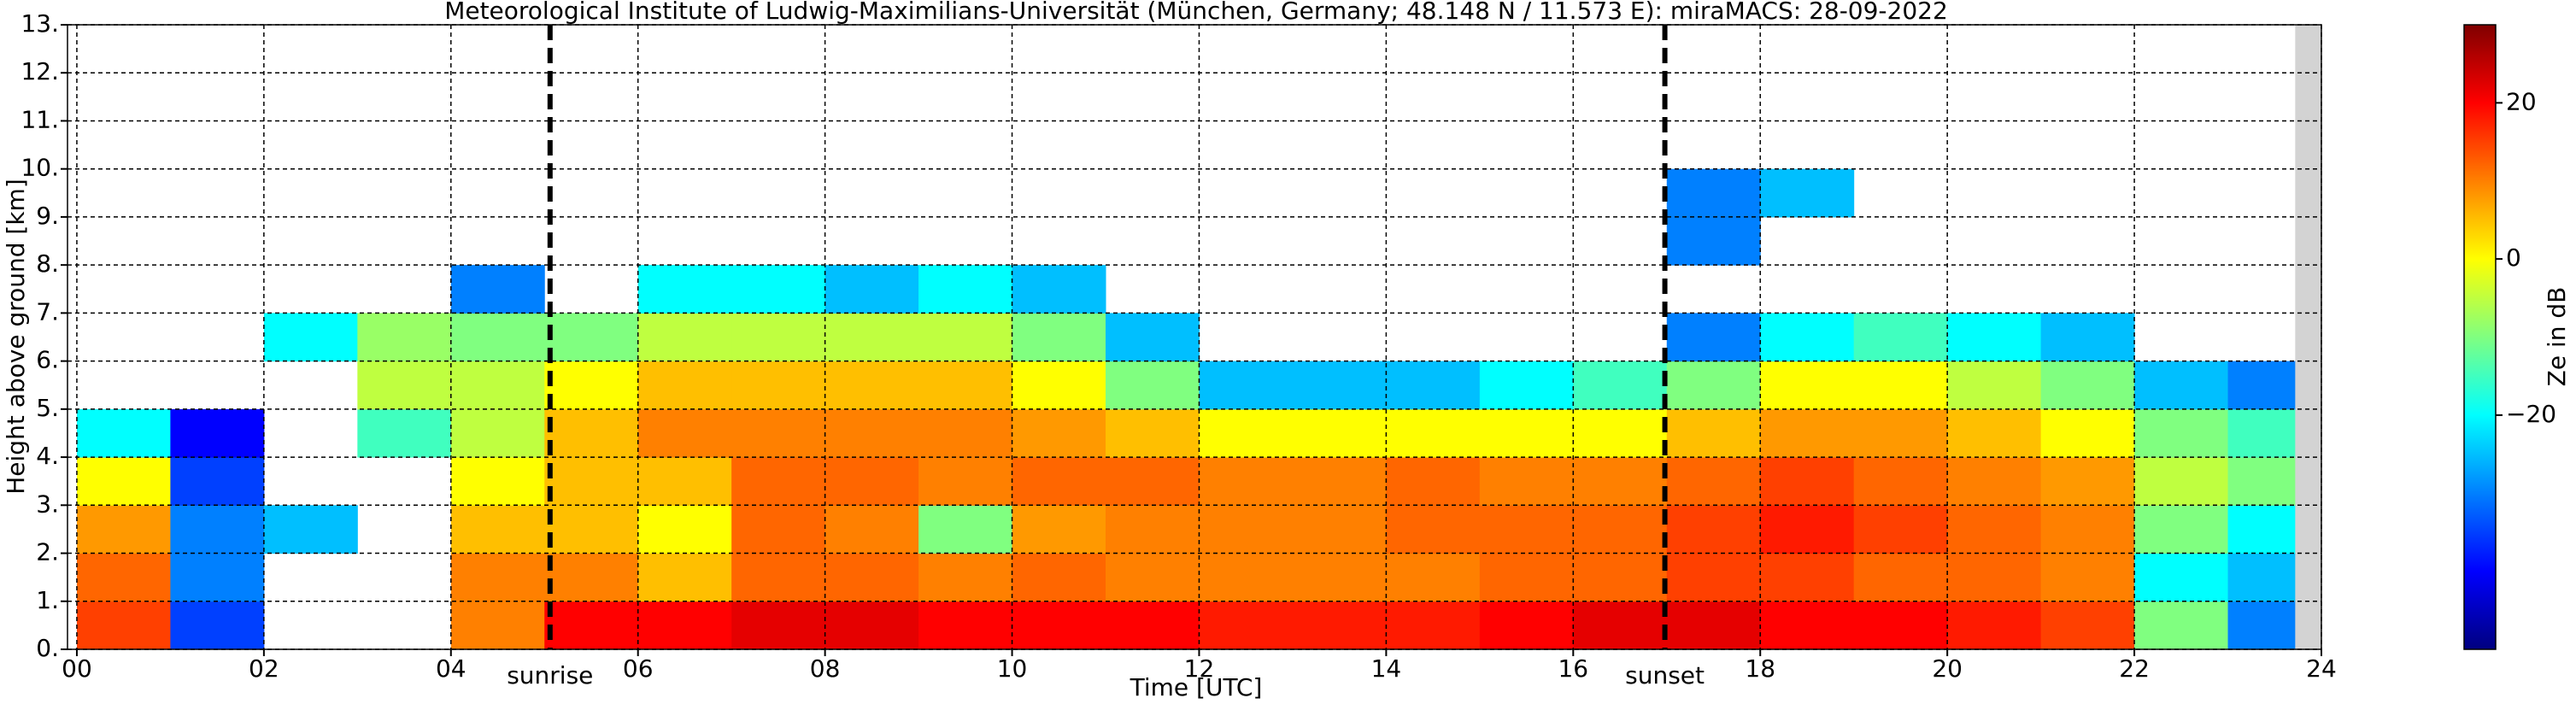  What do you see at coordinates (1947, 668) in the screenshot?
I see `x-tick-label: 20` at bounding box center [1947, 668].